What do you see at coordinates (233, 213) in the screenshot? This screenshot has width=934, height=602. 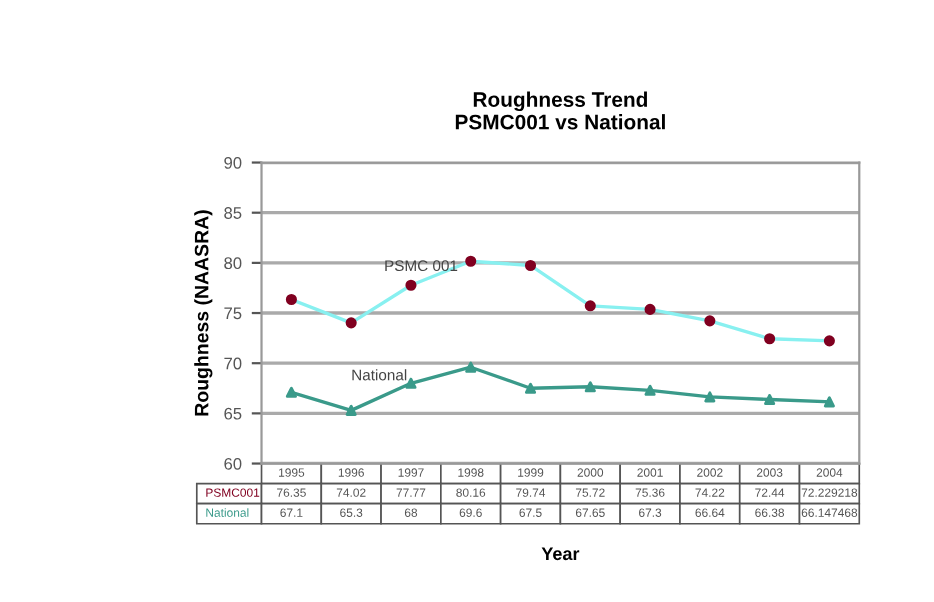 I see `y-tick-label: 85` at bounding box center [233, 213].